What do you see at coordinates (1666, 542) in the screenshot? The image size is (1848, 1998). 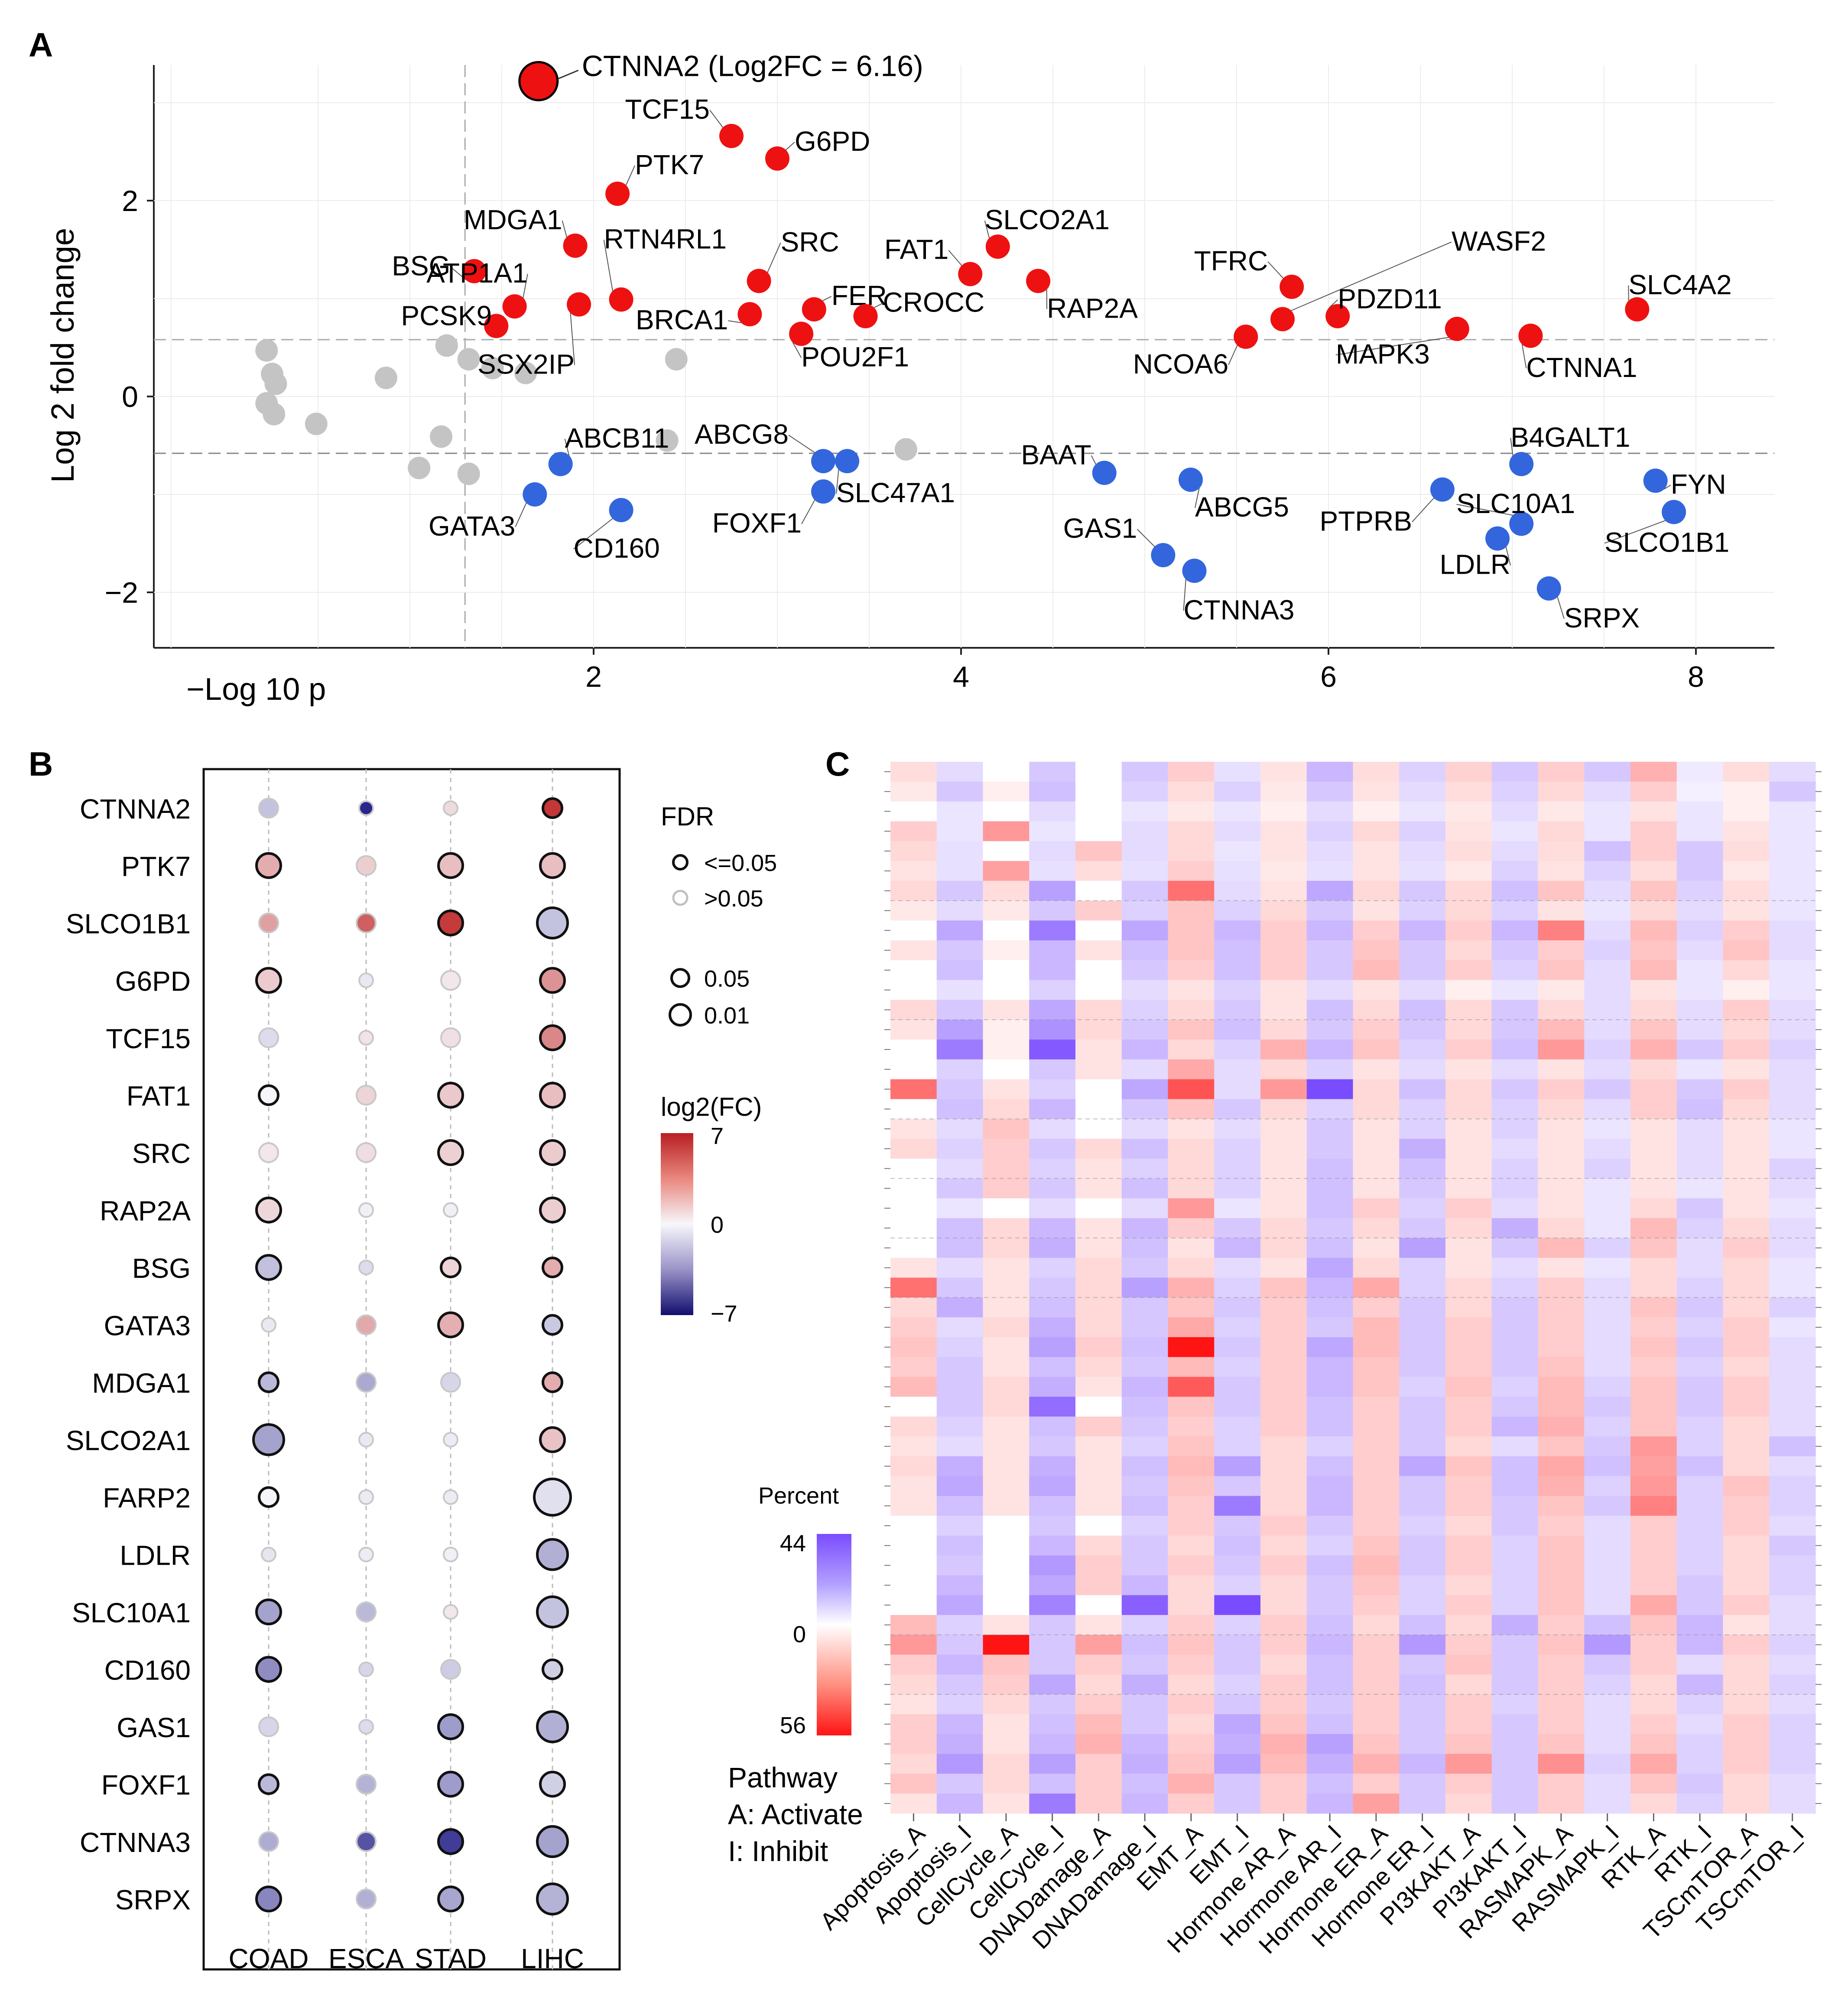 I see `gene-label-slco1b1: SLCO1B1` at bounding box center [1666, 542].